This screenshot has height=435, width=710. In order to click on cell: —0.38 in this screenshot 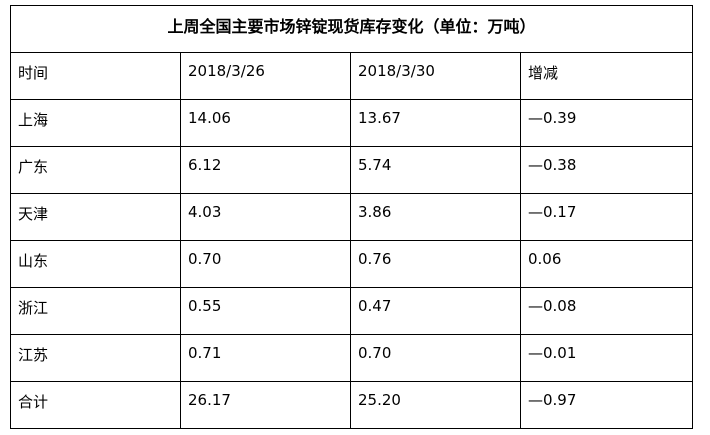, I will do `click(606, 170)`.